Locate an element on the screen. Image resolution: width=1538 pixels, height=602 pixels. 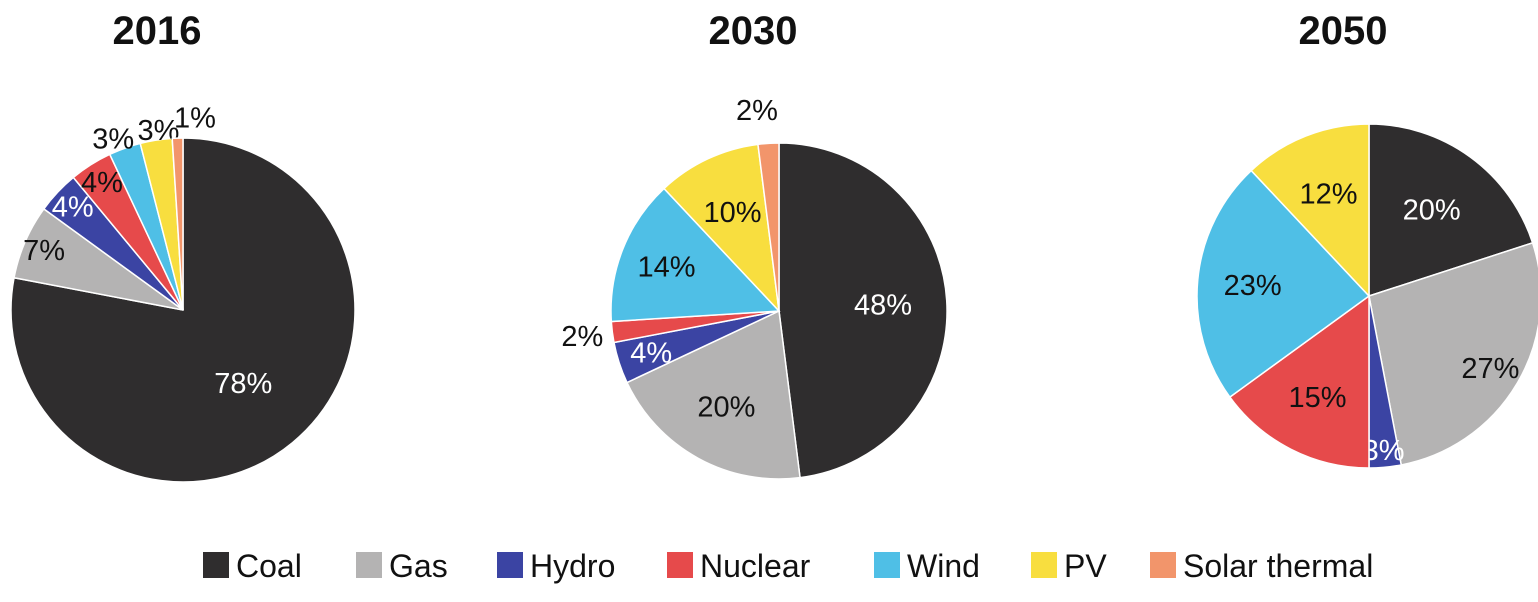
slice-2050-nuclear is located at coordinates (1299, 381).